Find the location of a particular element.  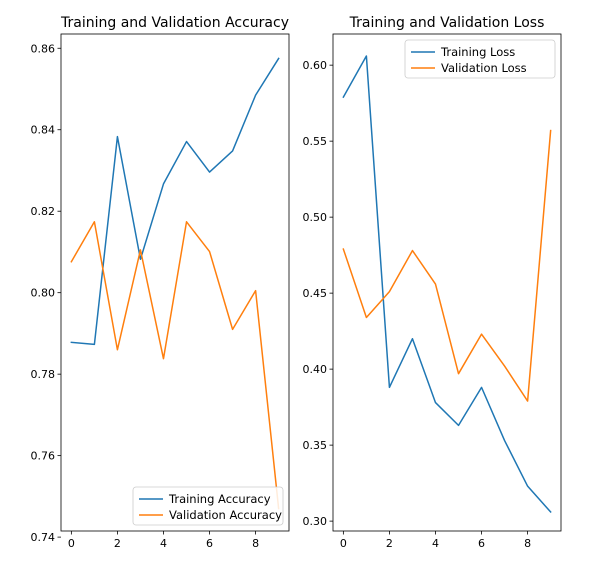

y-tick-label: 0.30 is located at coordinates (315, 521).